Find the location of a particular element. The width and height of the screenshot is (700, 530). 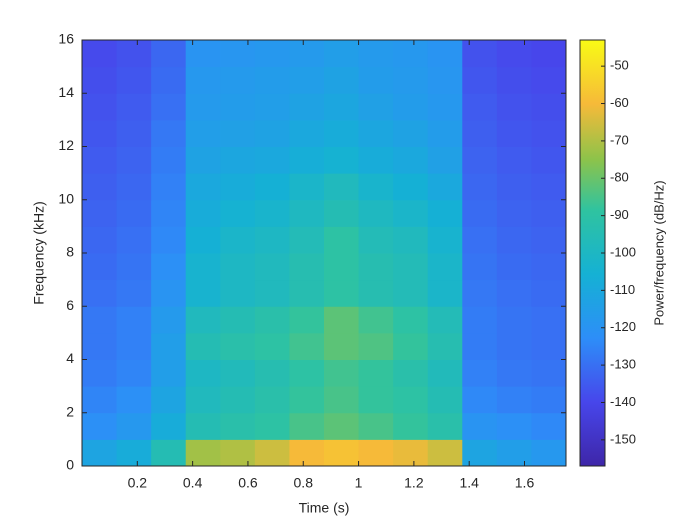

y-tick-label: 16 is located at coordinates (66, 39).